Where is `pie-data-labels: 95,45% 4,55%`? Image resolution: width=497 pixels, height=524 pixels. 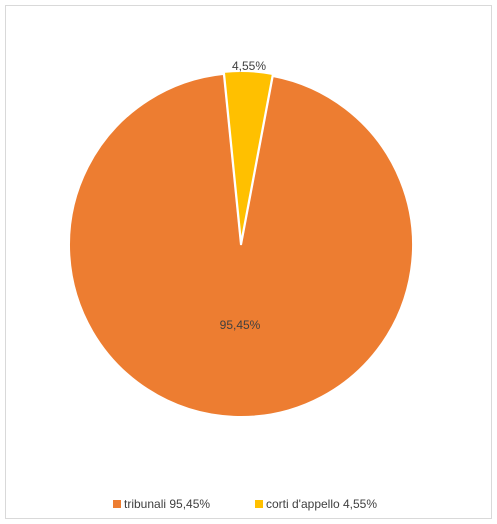 pie-data-labels: 95,45% 4,55% is located at coordinates (243, 195).